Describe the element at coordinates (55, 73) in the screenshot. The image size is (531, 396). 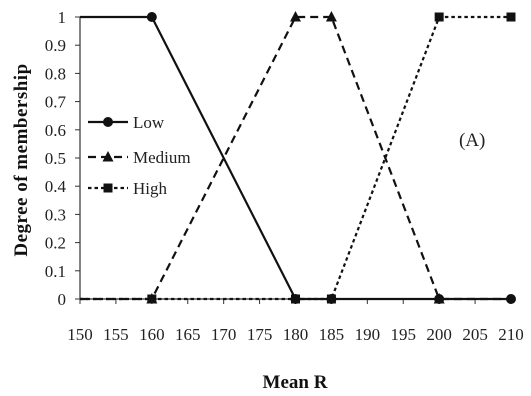
I see `y-tick-label: 0.8` at that location.